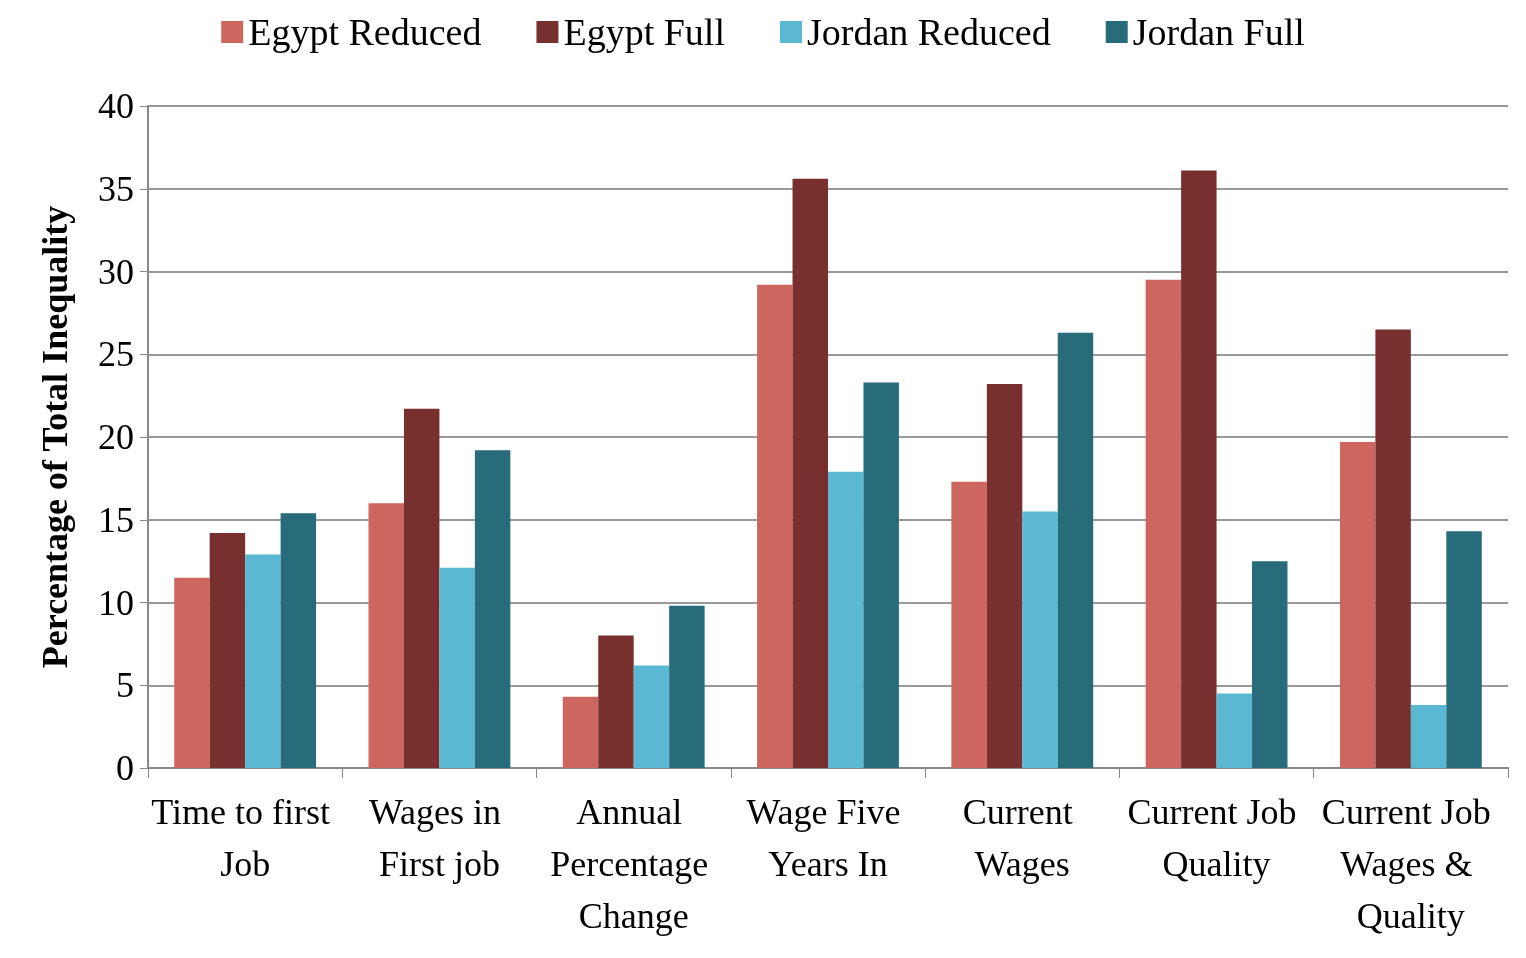 The width and height of the screenshot is (1526, 958). What do you see at coordinates (1218, 32) in the screenshot?
I see `legend-label: Jordan Full` at bounding box center [1218, 32].